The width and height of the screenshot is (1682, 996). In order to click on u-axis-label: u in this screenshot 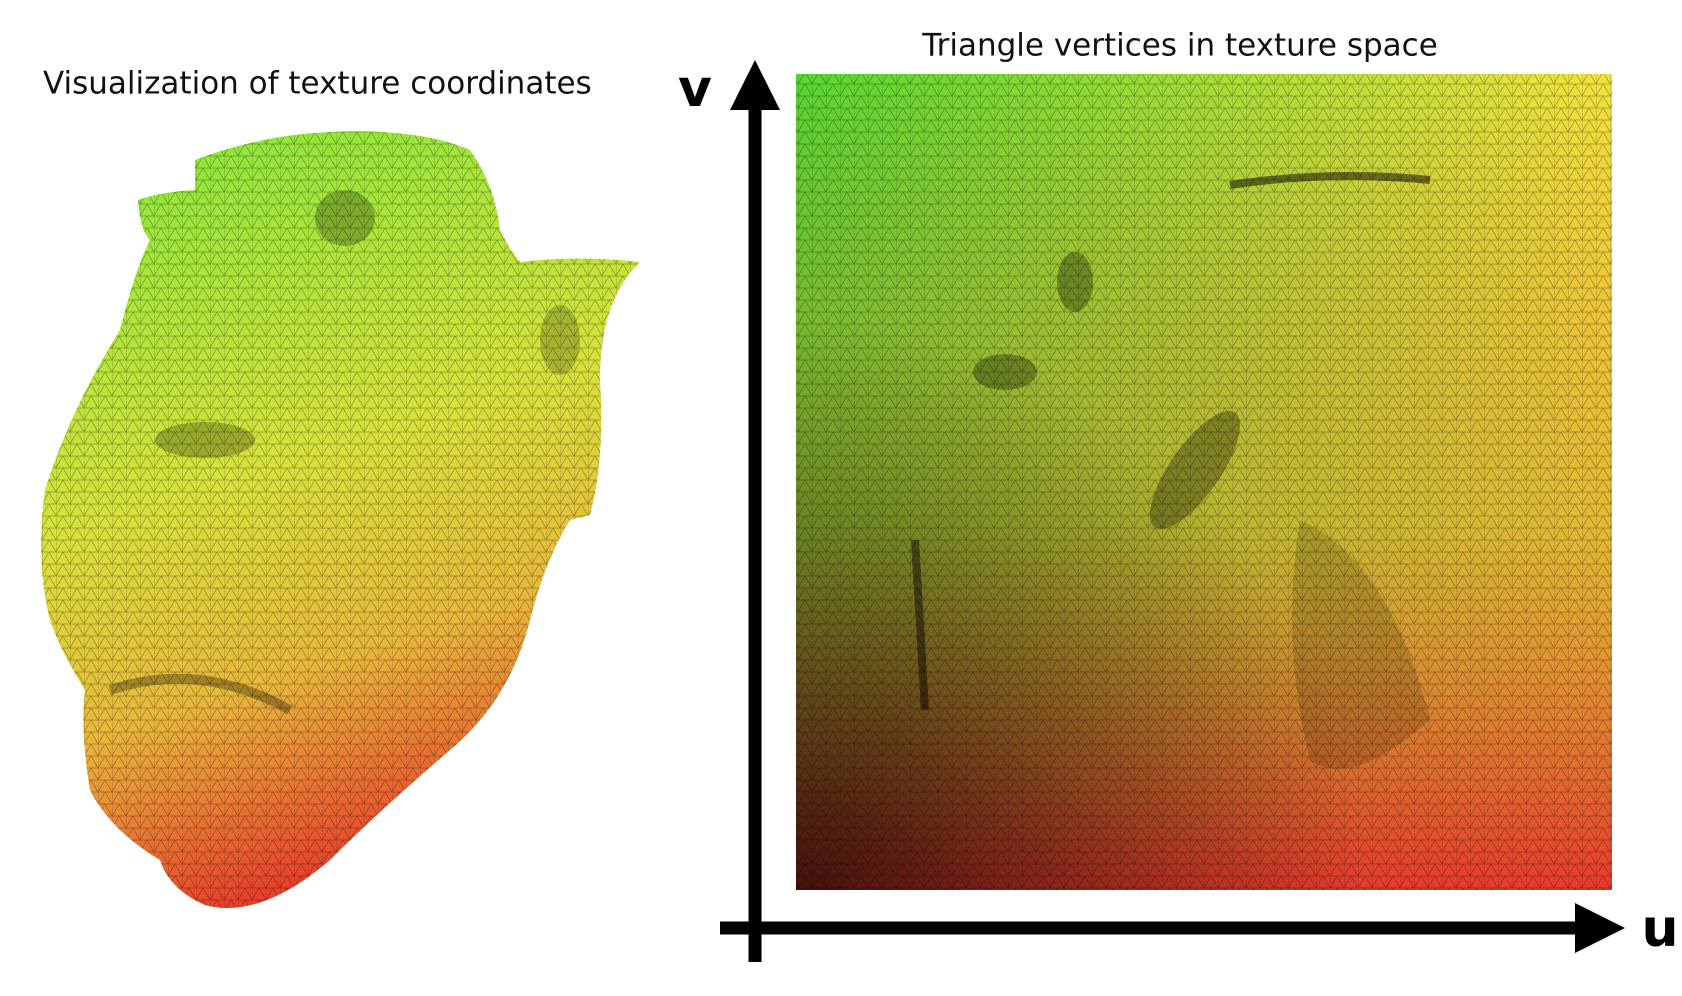, I will do `click(1659, 929)`.